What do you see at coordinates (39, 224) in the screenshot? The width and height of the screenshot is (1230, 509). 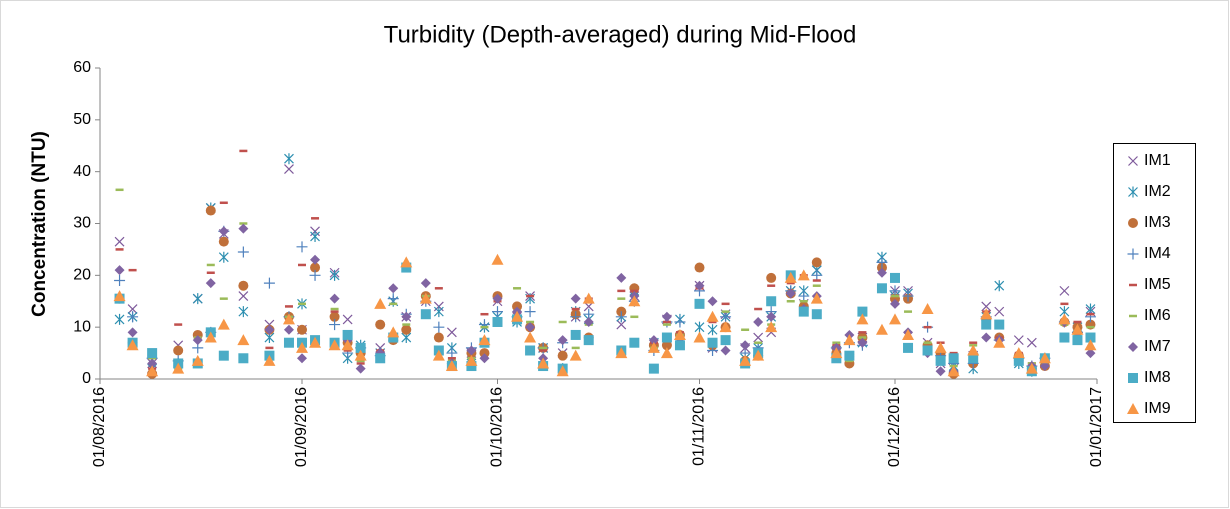 I see `y-axis-label: Concentration (NTU)` at bounding box center [39, 224].